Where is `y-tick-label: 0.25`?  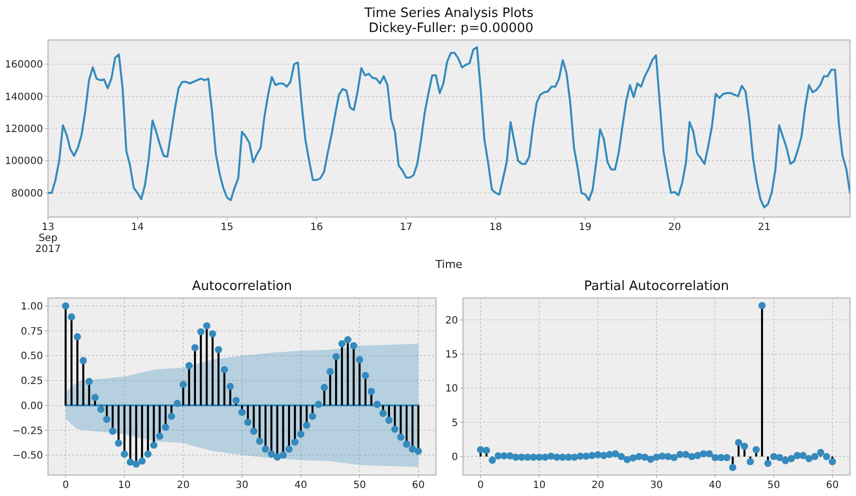 y-tick-label: 0.25 is located at coordinates (31, 382).